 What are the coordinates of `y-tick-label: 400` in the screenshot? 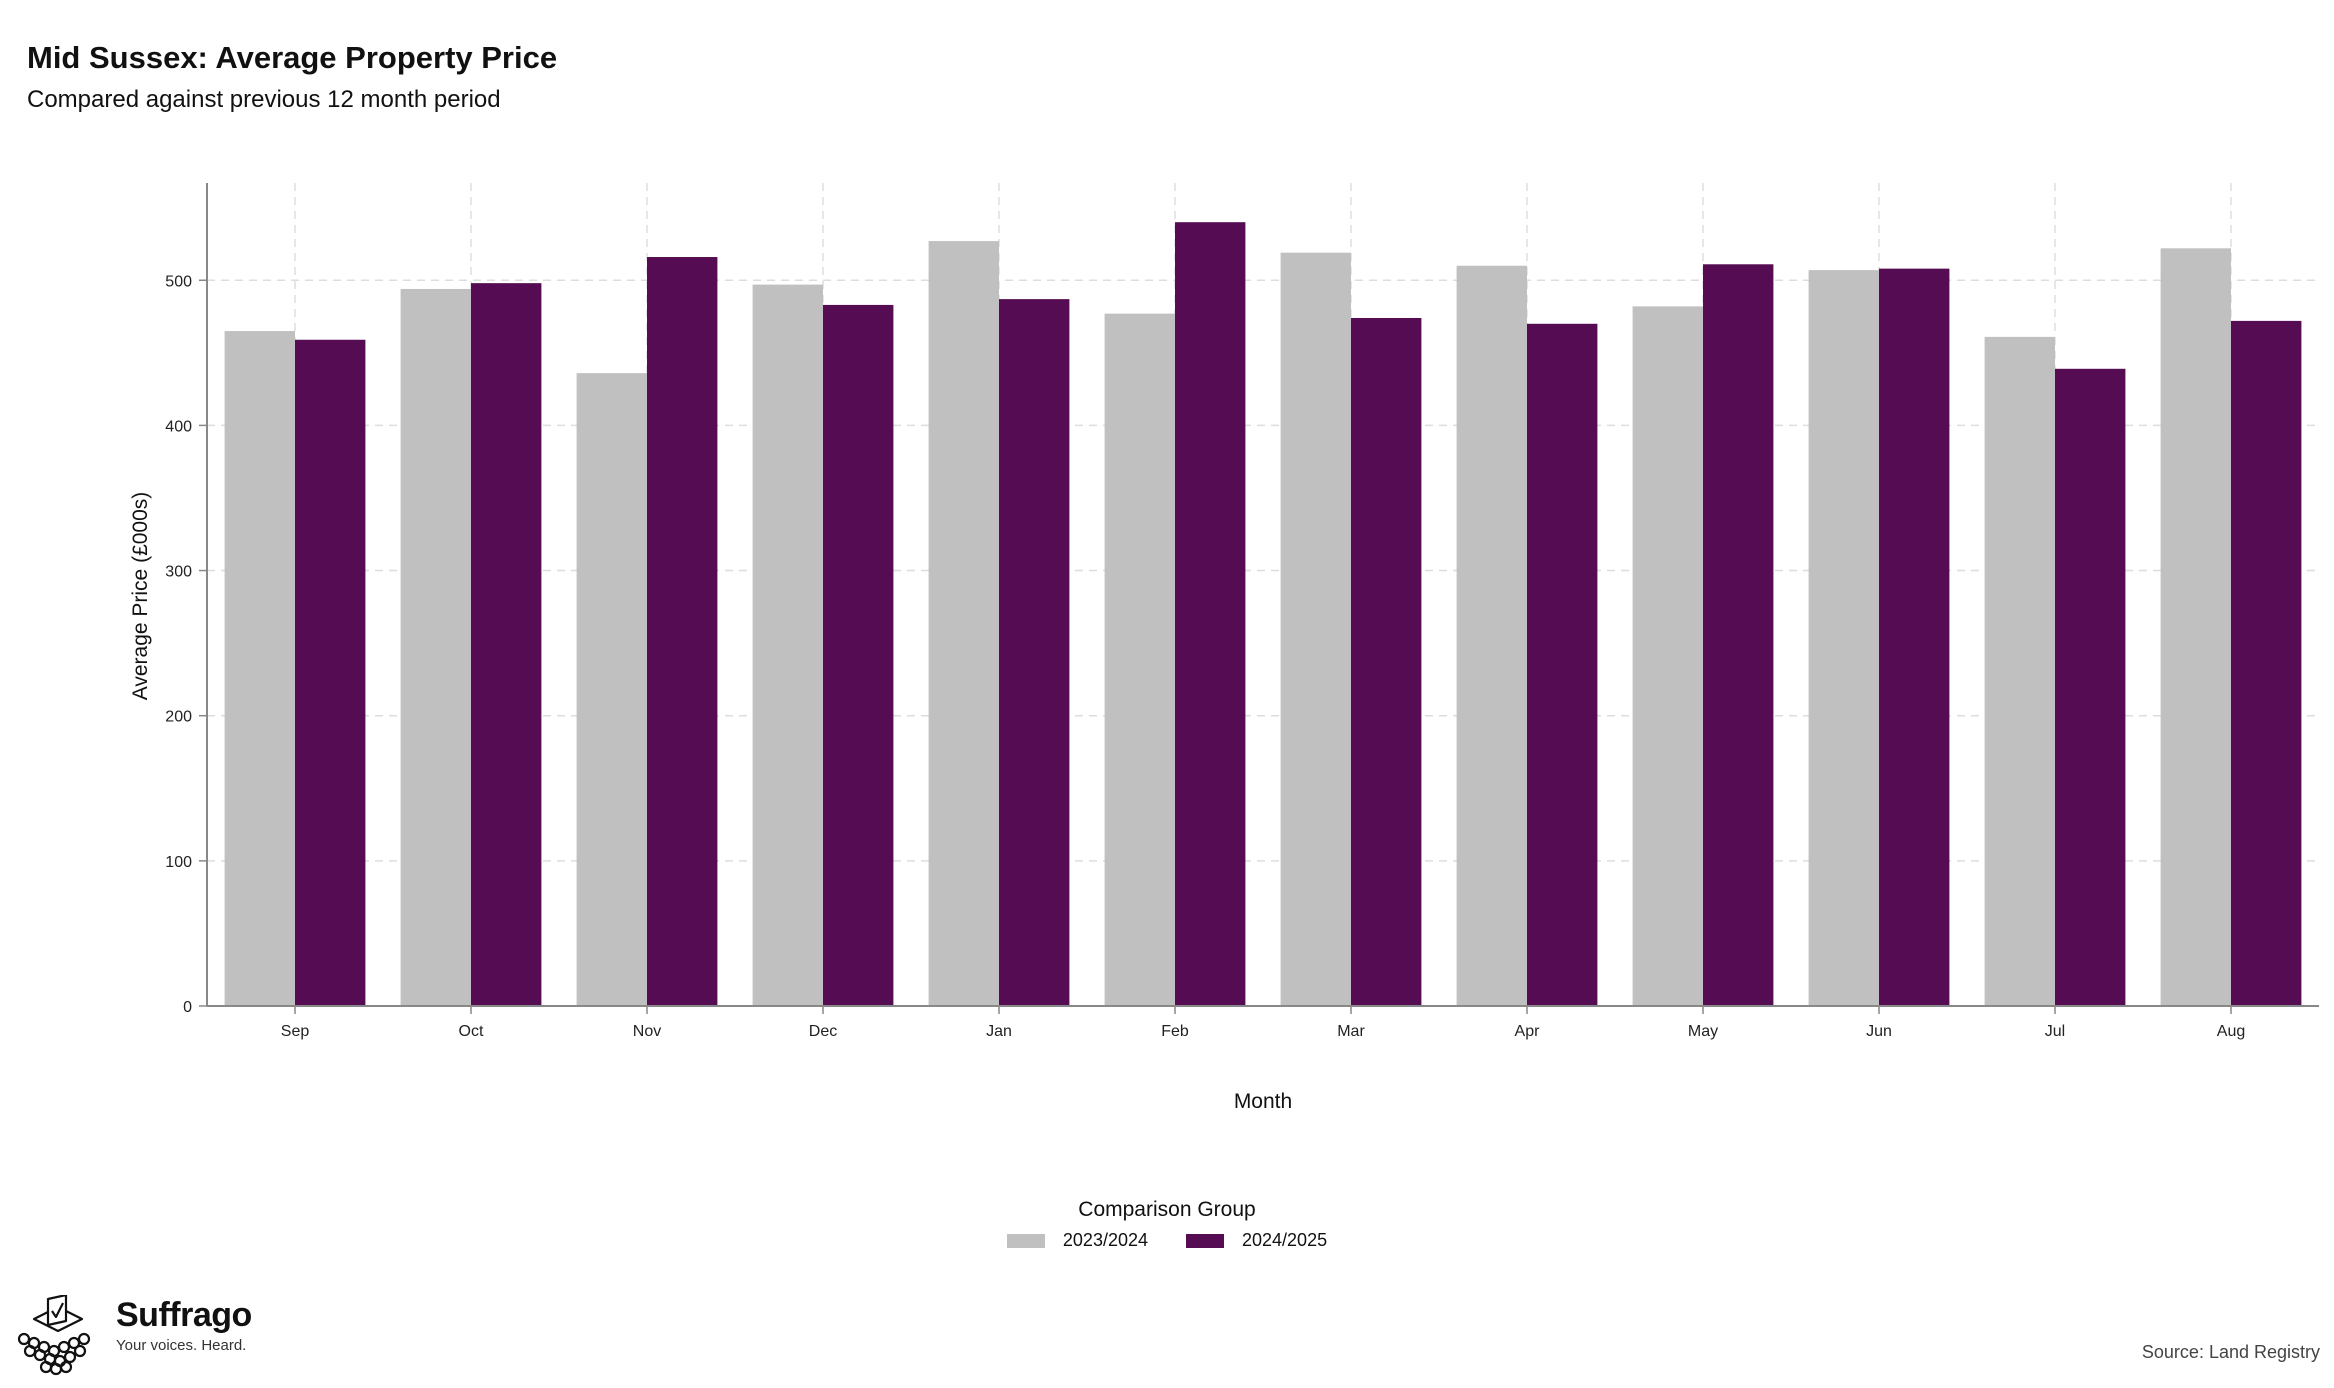 It's located at (178, 426).